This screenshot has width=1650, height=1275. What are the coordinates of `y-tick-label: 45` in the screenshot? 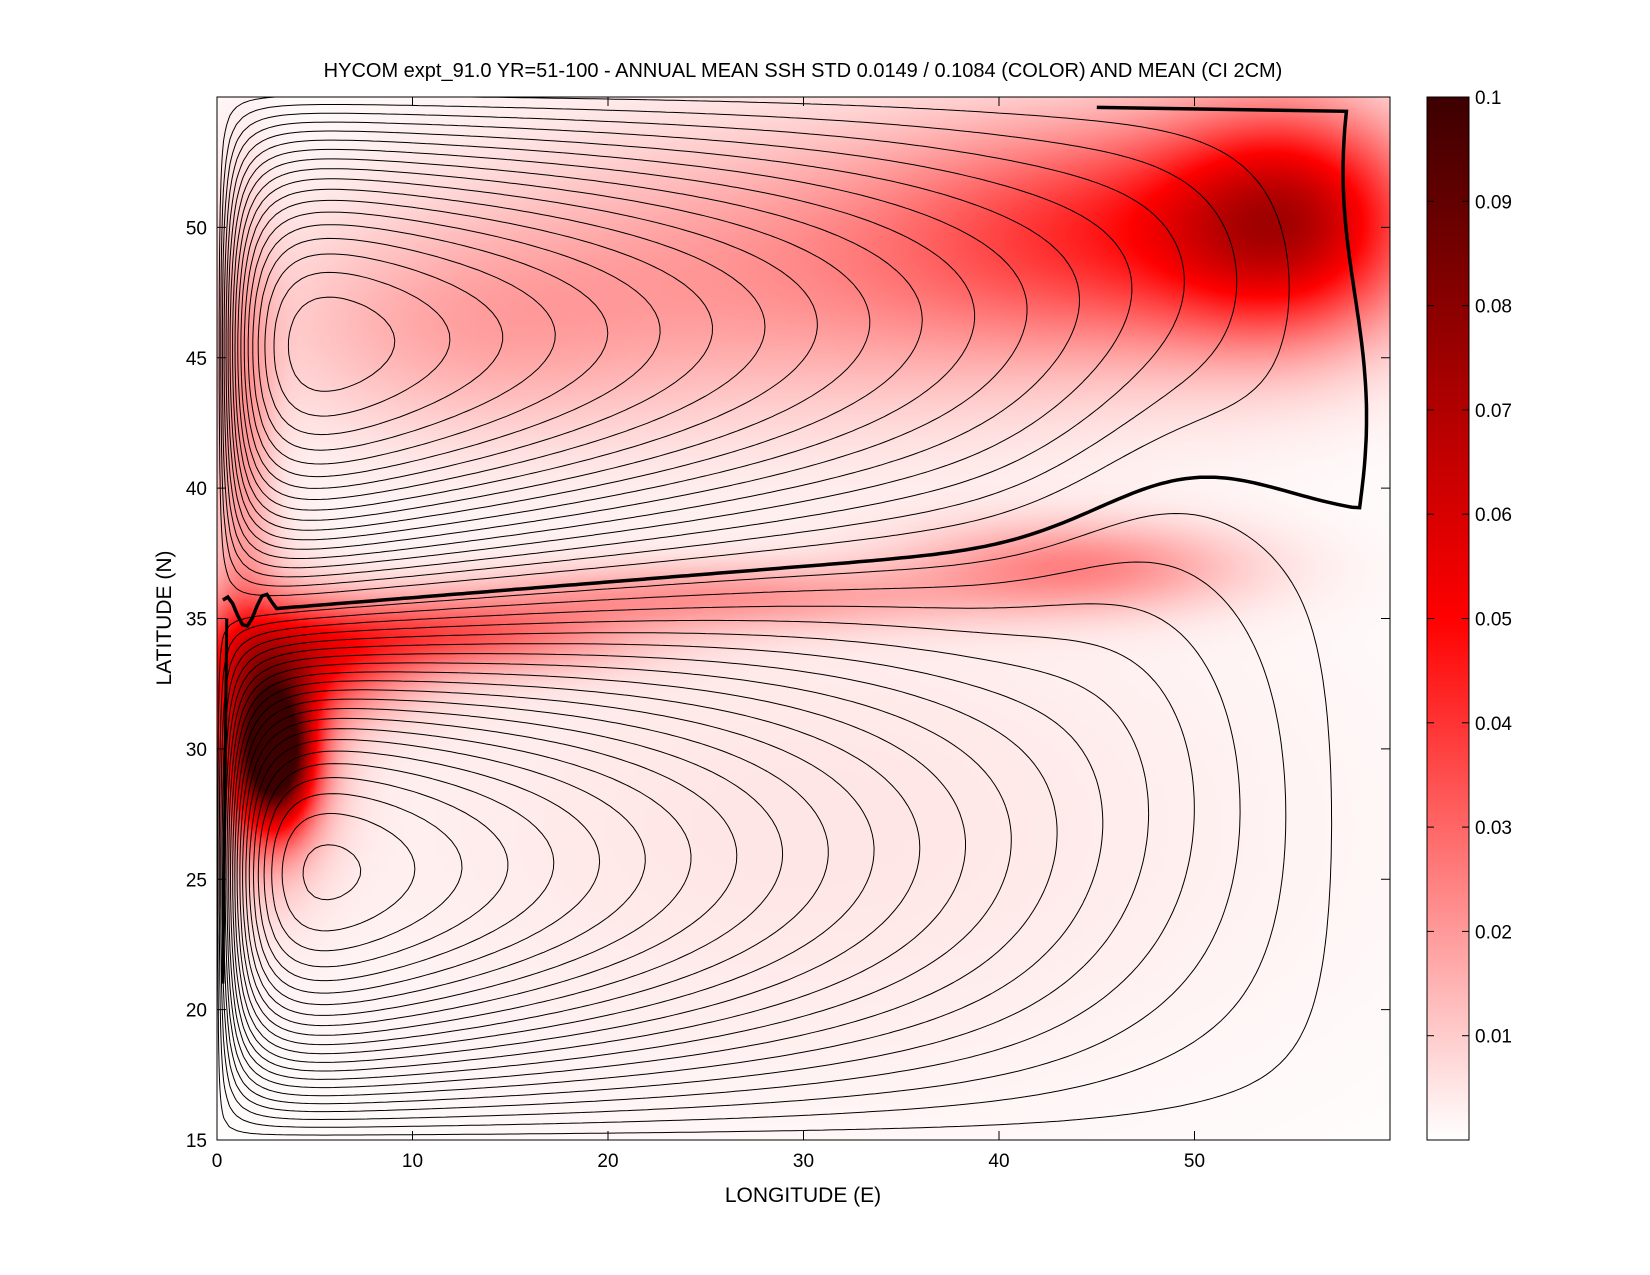 It's located at (196, 359).